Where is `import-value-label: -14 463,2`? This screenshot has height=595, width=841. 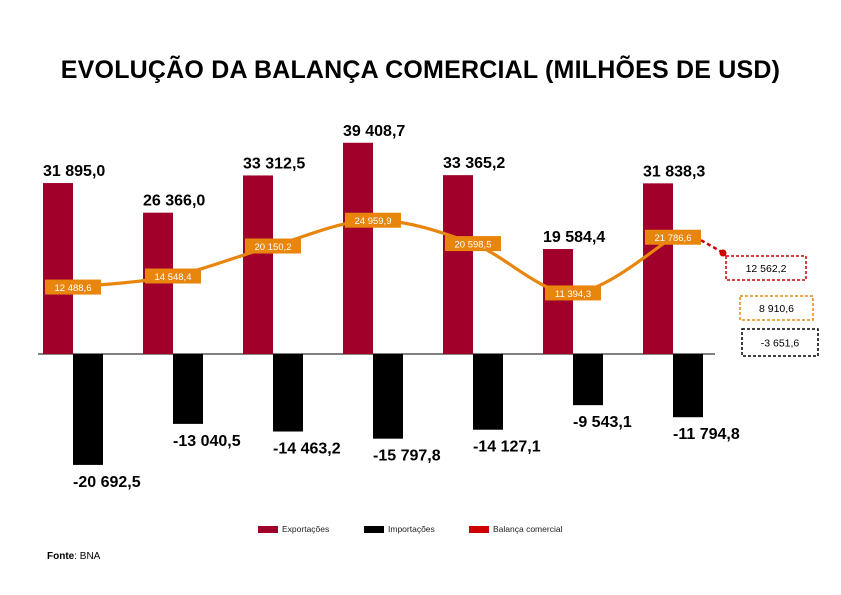
import-value-label: -14 463,2 is located at coordinates (307, 449).